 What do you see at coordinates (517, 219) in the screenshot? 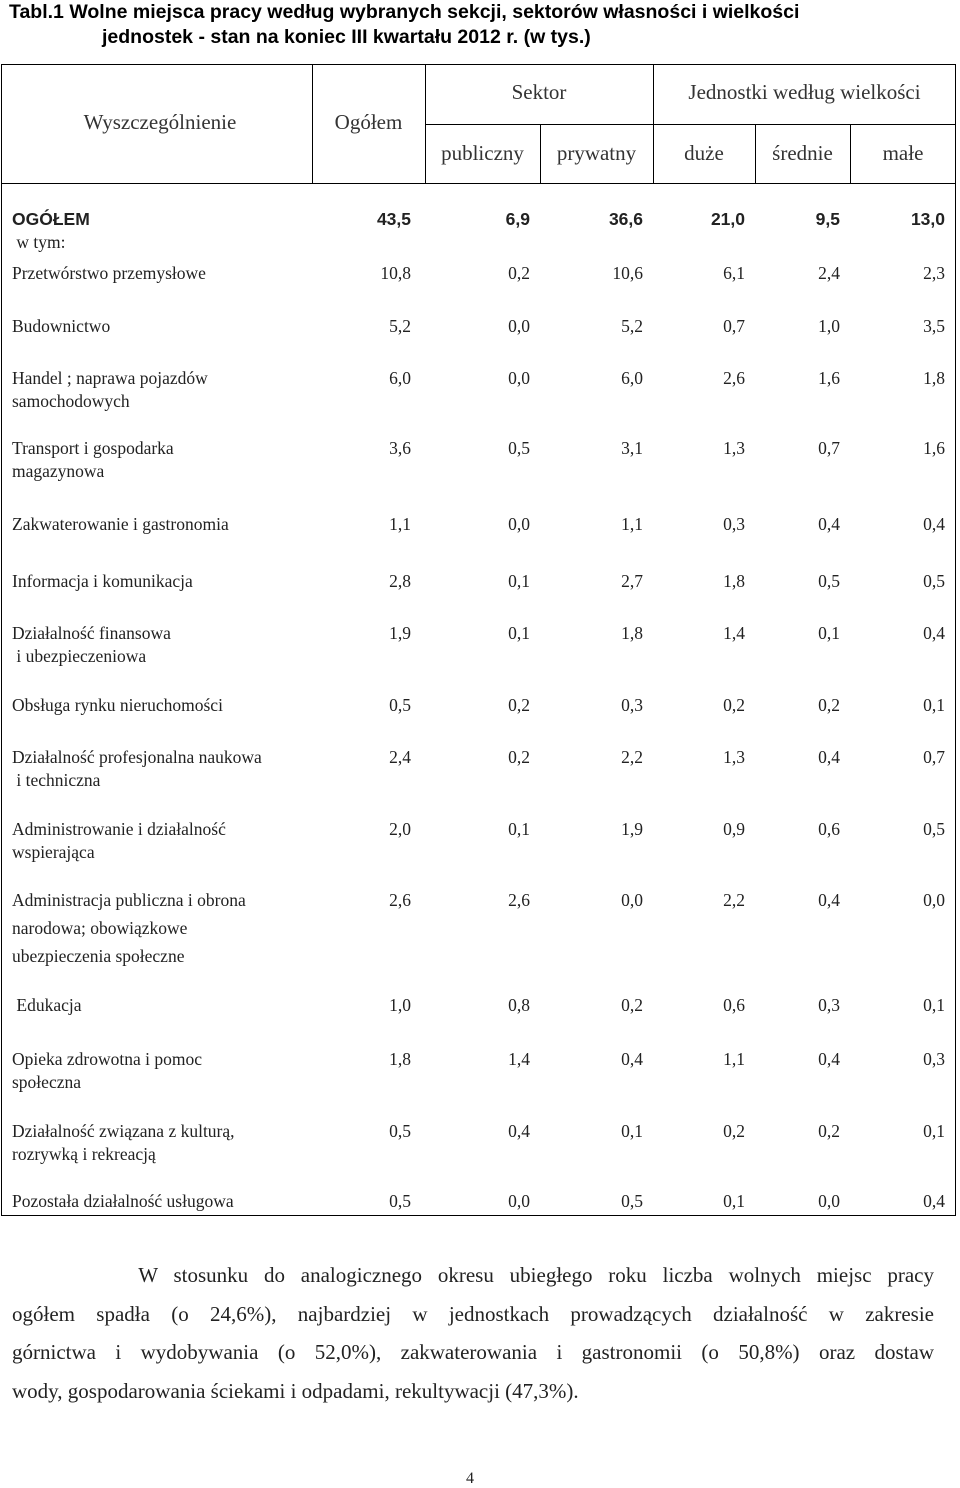
I see `row-value: 6,9` at bounding box center [517, 219].